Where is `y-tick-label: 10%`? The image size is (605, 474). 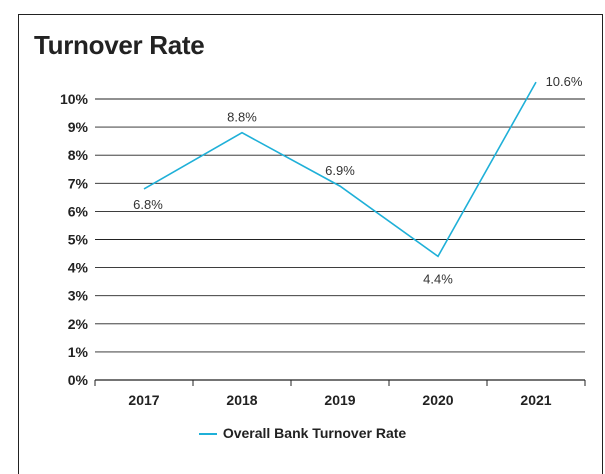
y-tick-label: 10% is located at coordinates (74, 99).